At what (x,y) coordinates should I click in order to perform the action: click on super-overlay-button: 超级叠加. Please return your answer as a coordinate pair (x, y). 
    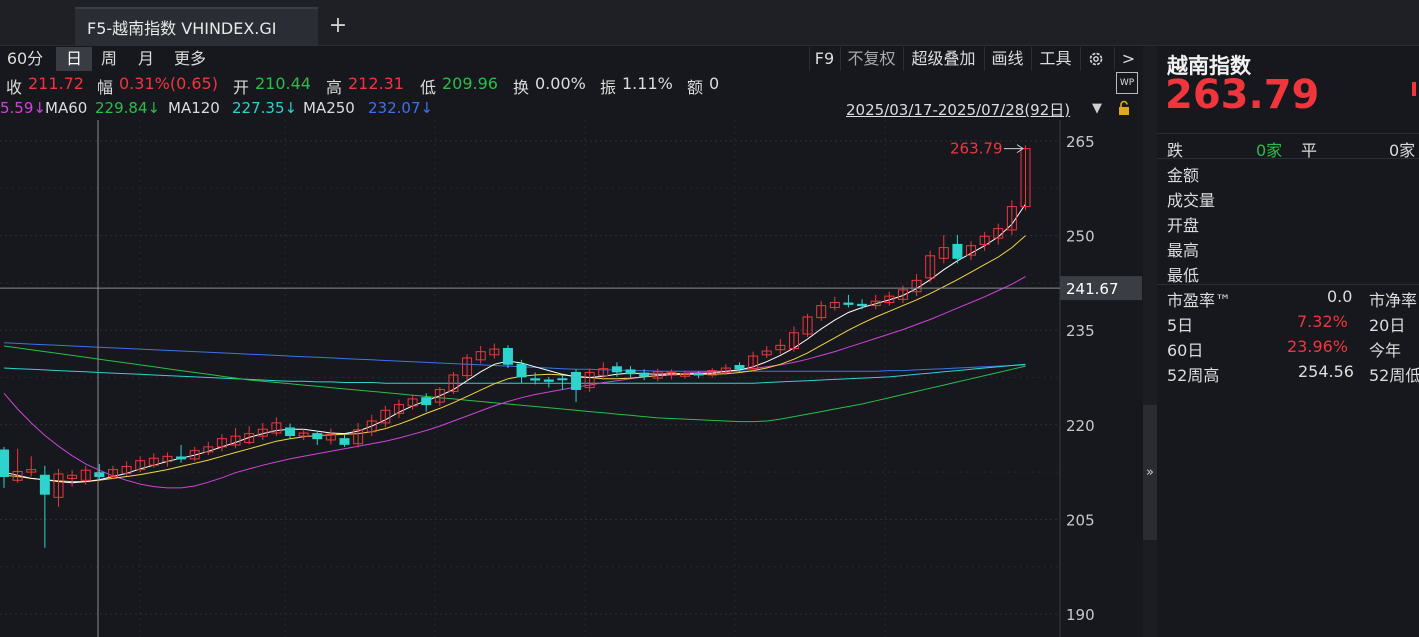
    Looking at the image, I should click on (943, 59).